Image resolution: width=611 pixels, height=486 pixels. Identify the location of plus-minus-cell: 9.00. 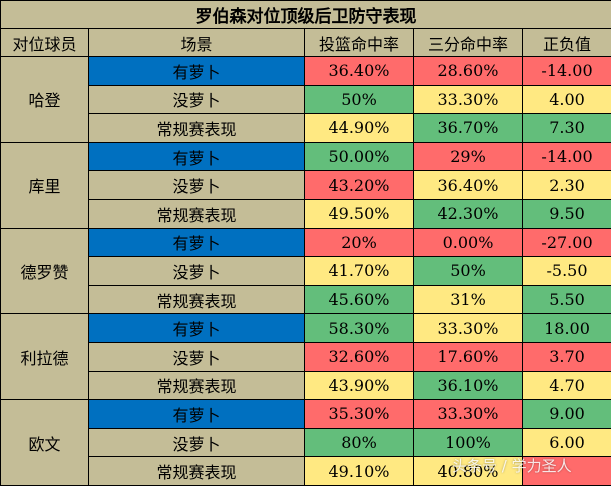
(567, 414).